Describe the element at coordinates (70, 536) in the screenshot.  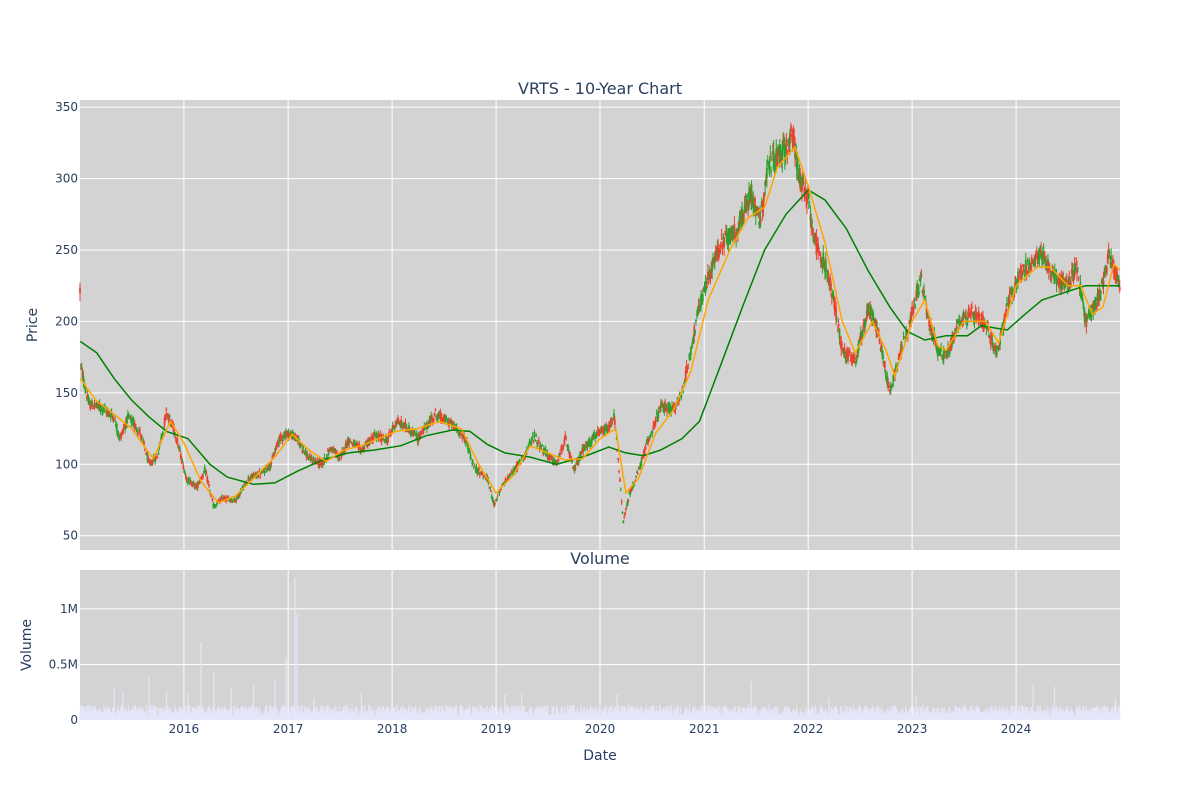
I see `price-tick-label: 50` at that location.